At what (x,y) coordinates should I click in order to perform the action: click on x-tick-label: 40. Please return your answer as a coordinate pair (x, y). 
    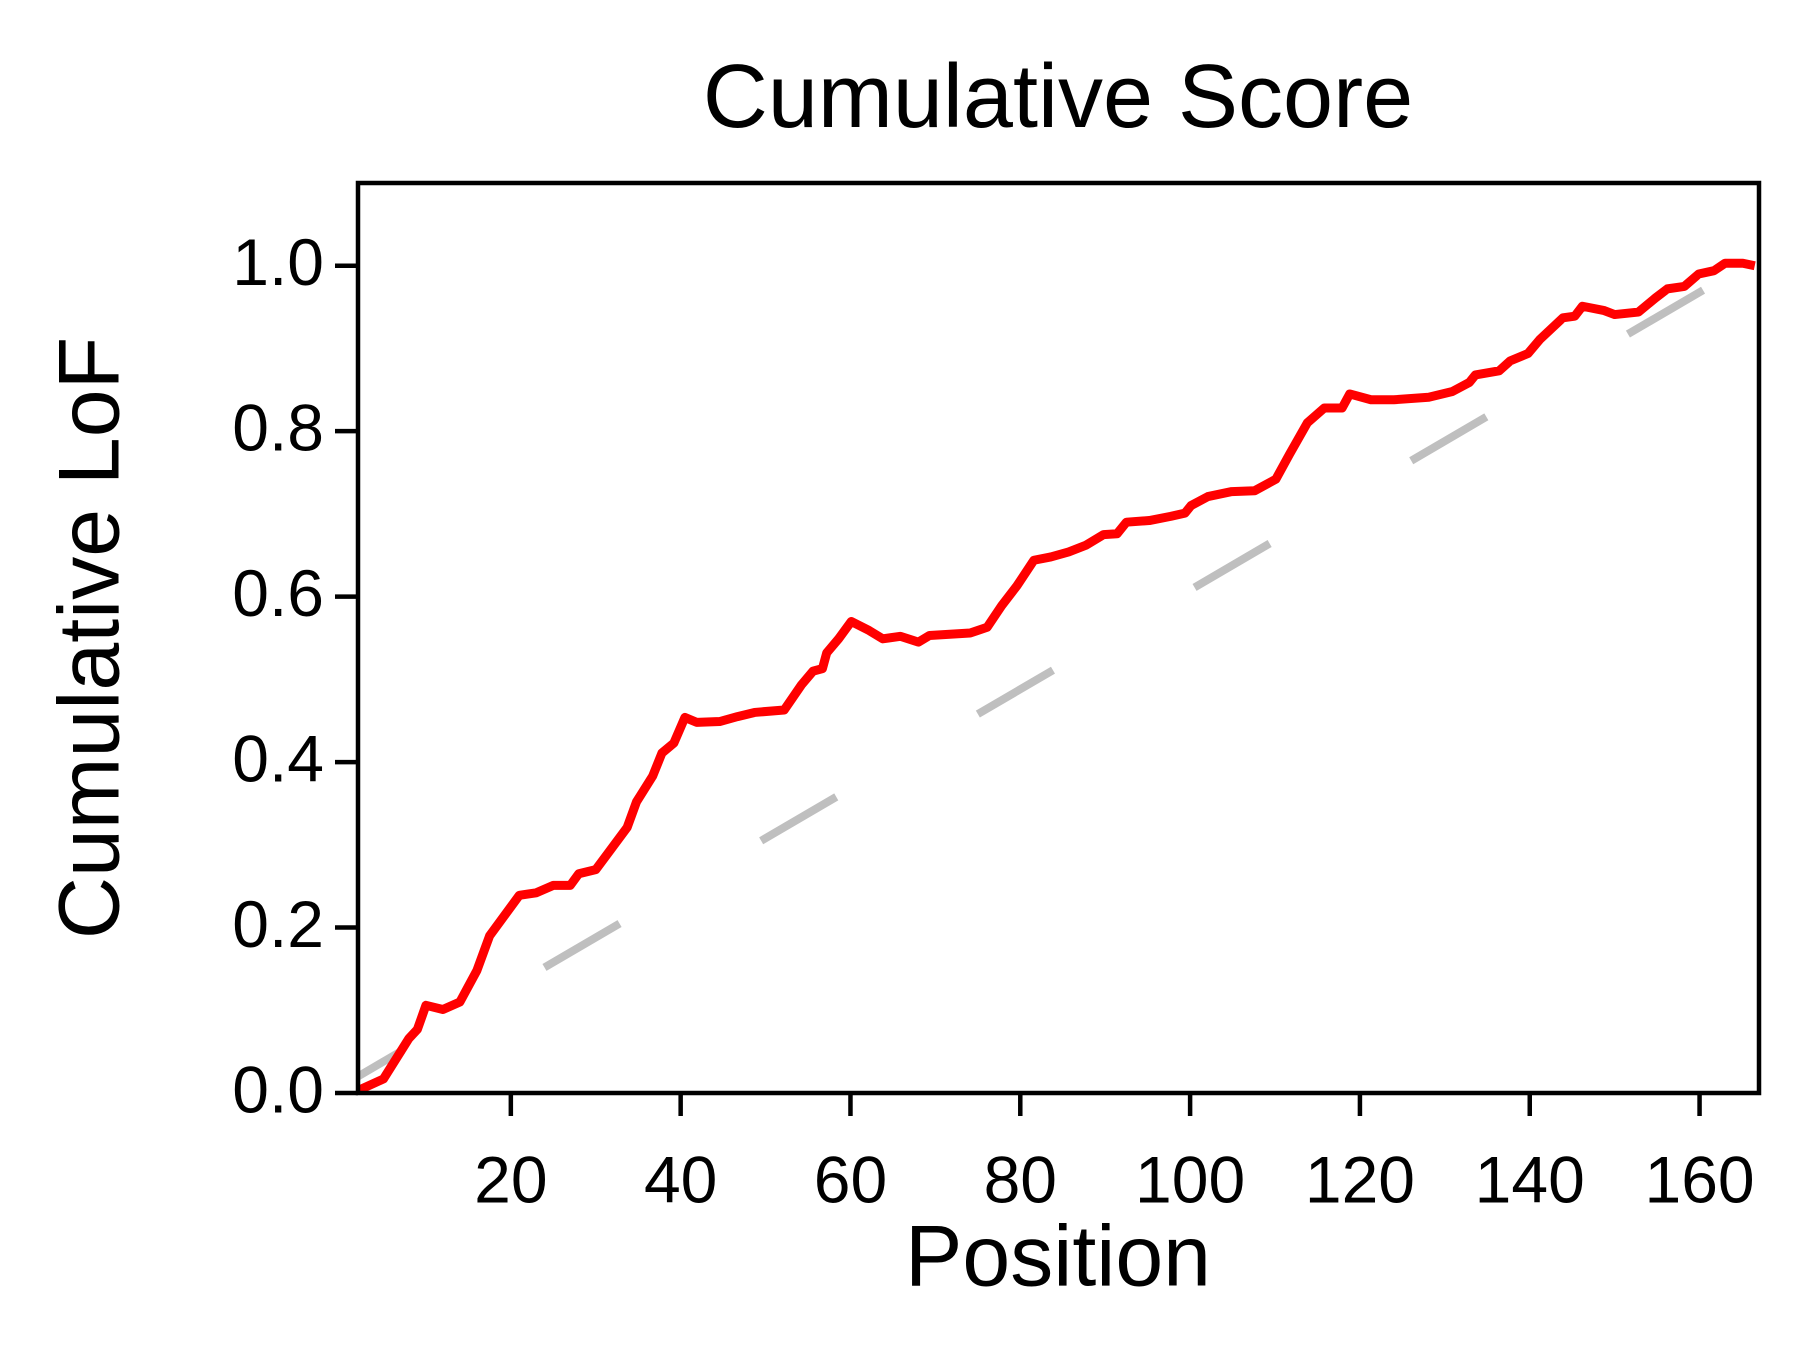
    Looking at the image, I should click on (680, 1179).